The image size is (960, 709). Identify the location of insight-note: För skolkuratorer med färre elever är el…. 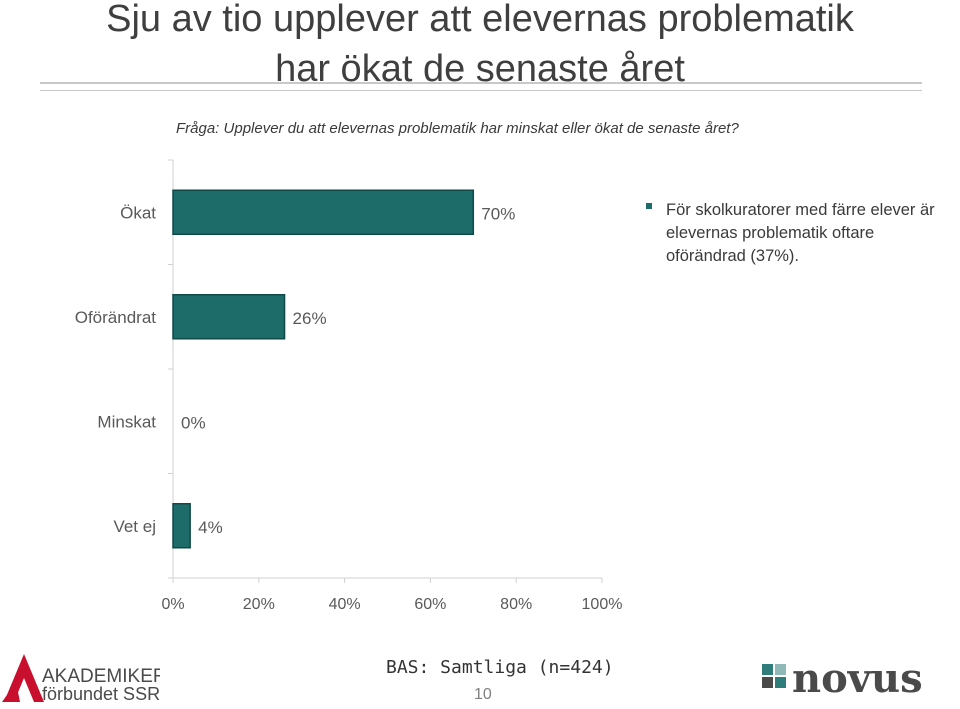
(796, 233).